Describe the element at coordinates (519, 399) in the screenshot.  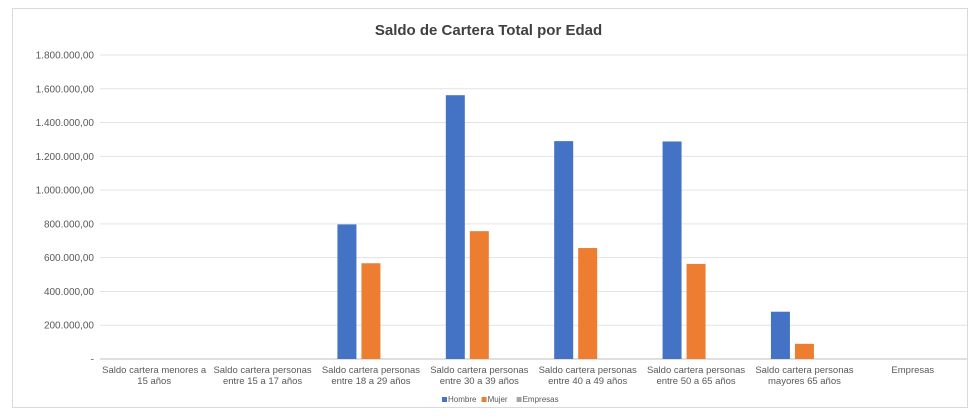
I see `legend-swatch-empresas` at that location.